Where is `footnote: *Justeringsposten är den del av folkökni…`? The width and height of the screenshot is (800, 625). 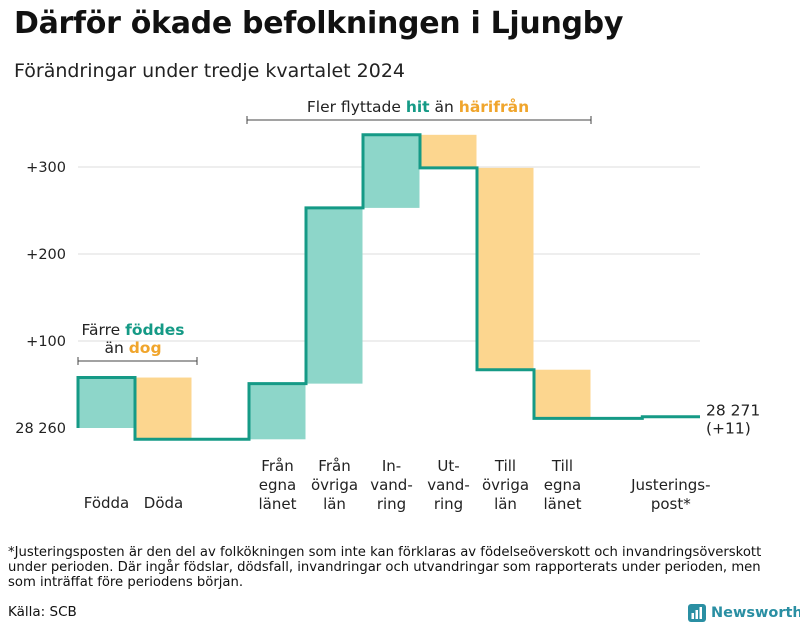 footnote: *Justeringsposten är den del av folkökni… is located at coordinates (385, 567).